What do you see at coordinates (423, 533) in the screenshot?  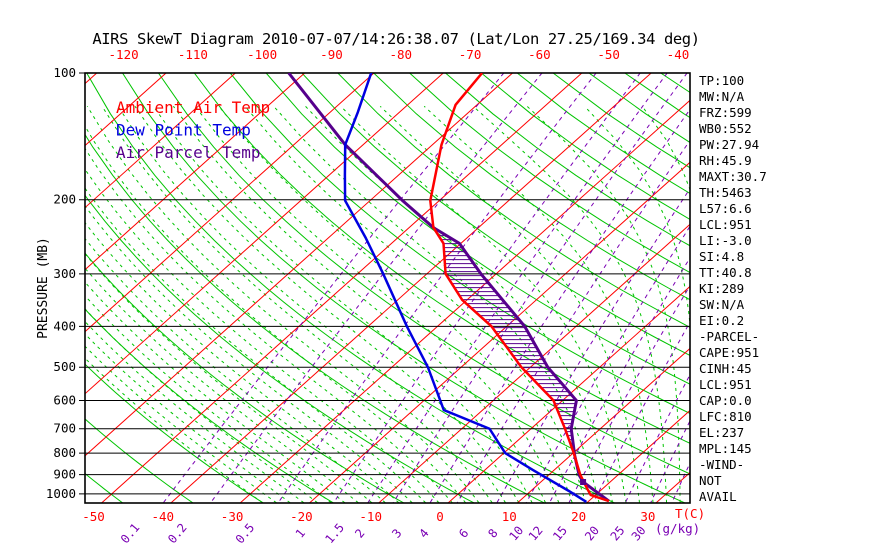 I see `mixing-ratio-tick-label: 4` at bounding box center [423, 533].